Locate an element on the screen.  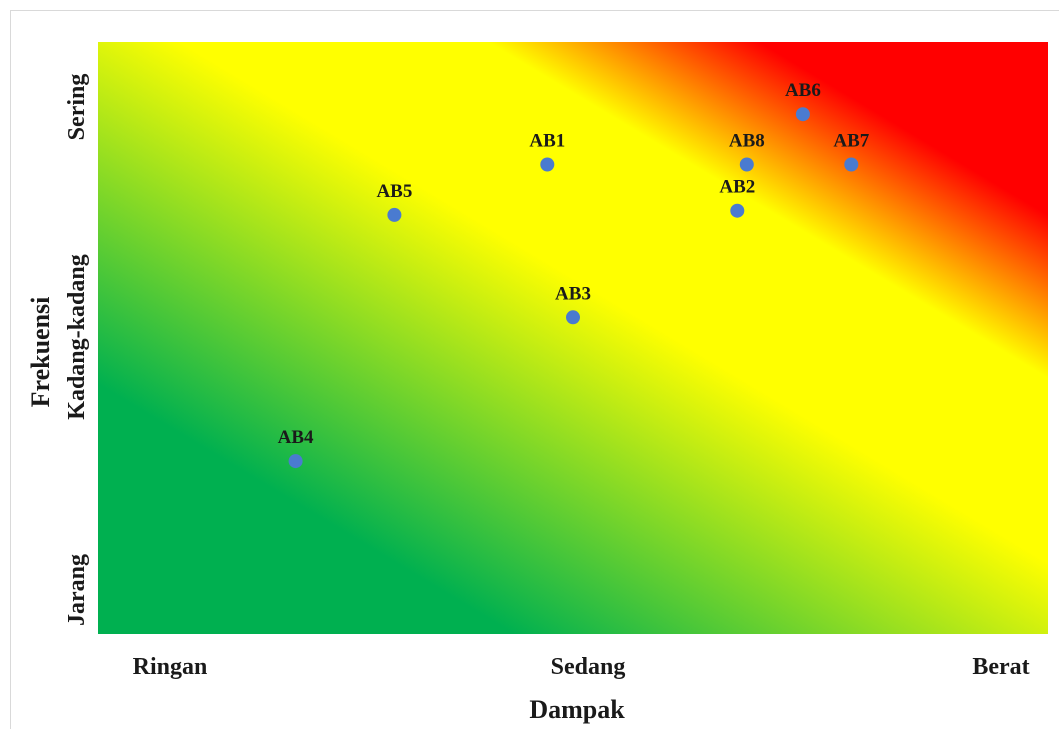
point-label-ab7: AB7 is located at coordinates (851, 141).